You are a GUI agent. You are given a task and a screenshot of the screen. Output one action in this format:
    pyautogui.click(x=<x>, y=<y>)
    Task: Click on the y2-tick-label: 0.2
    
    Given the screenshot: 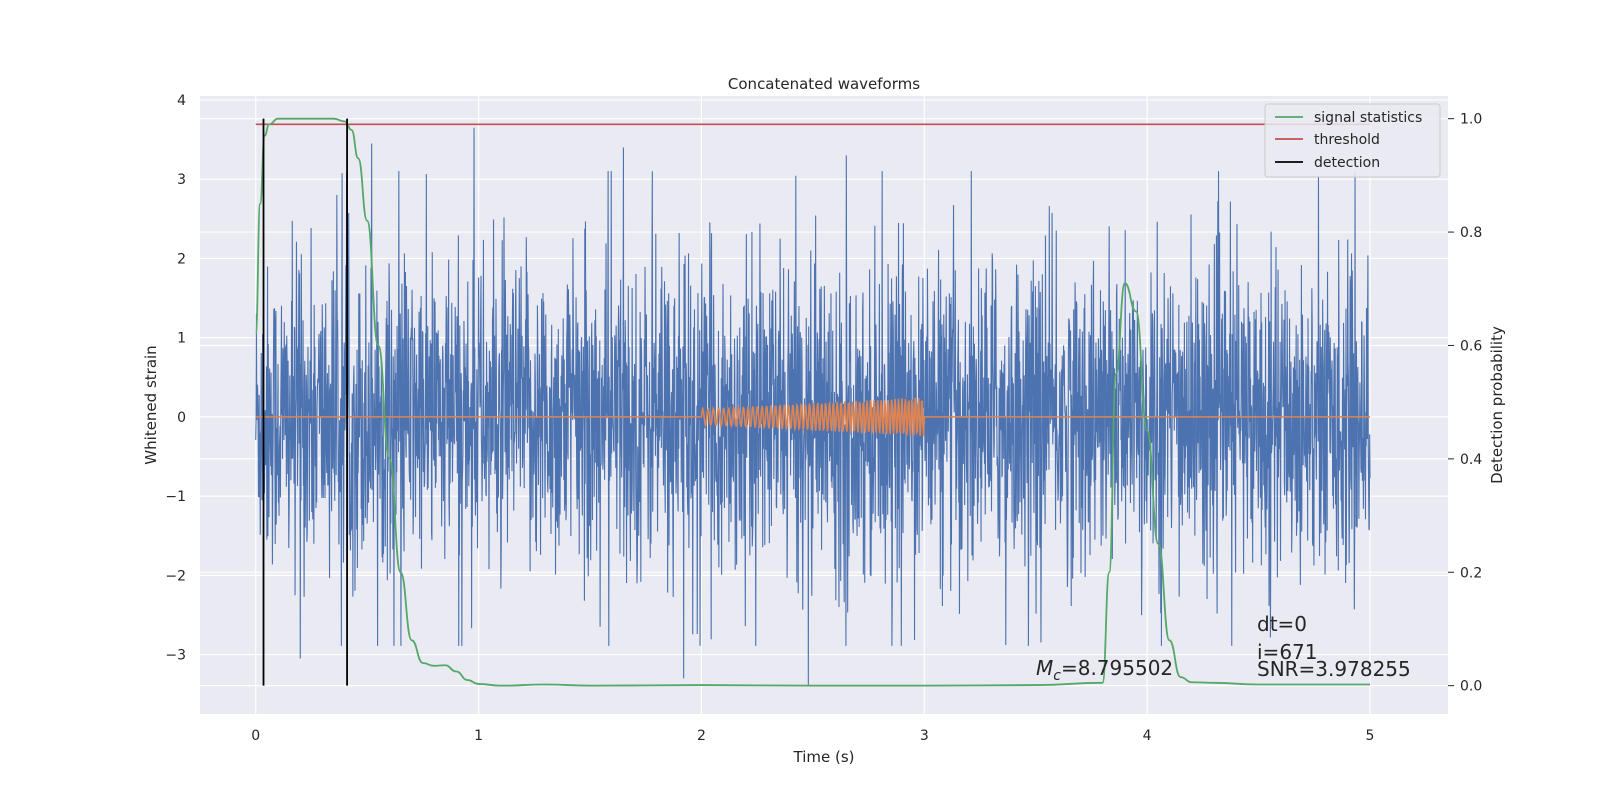 What is the action you would take?
    pyautogui.click(x=1471, y=573)
    